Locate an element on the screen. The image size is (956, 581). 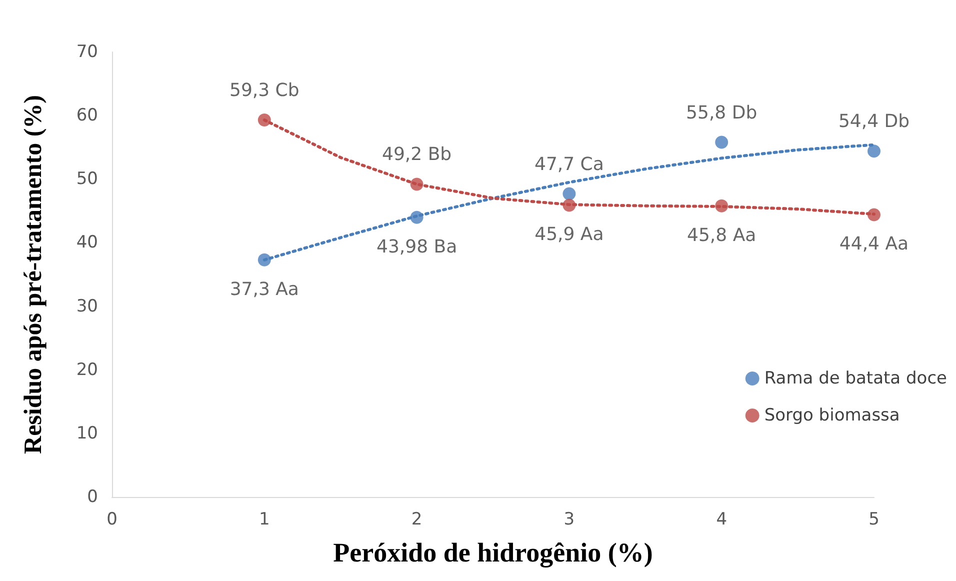
x-tick-label: 5 is located at coordinates (874, 520).